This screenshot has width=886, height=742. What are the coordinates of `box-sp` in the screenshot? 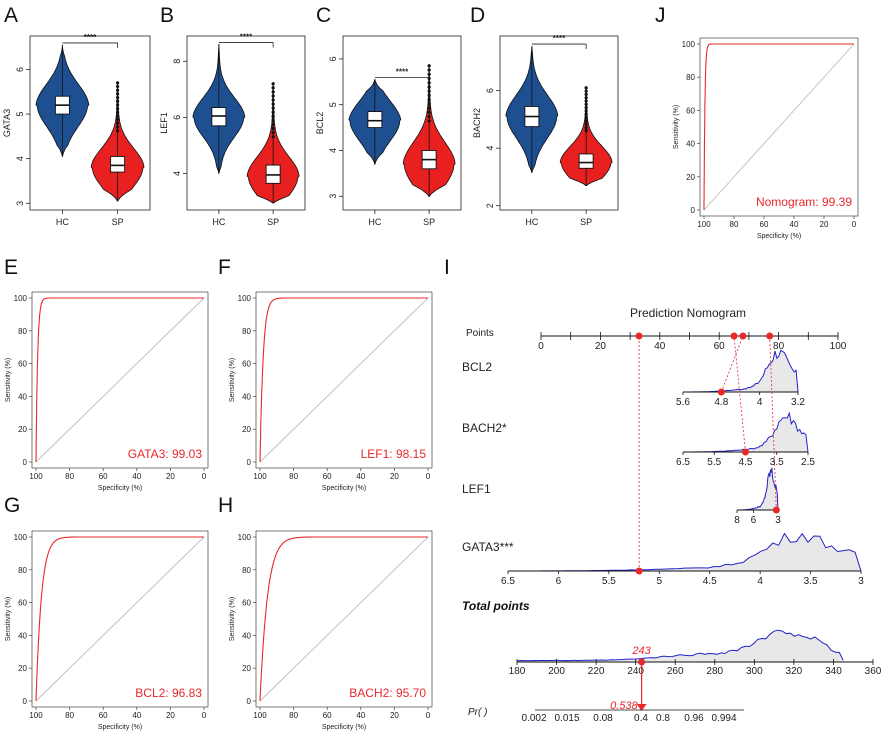 It's located at (586, 161).